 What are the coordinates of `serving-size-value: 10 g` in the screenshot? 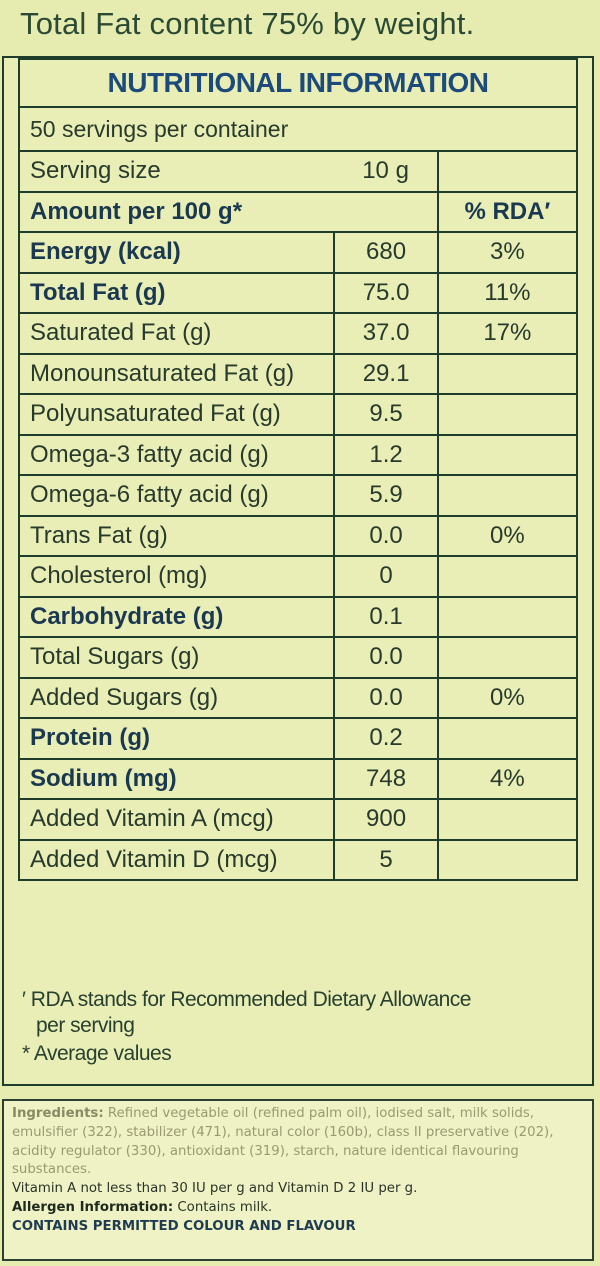 It's located at (386, 171).